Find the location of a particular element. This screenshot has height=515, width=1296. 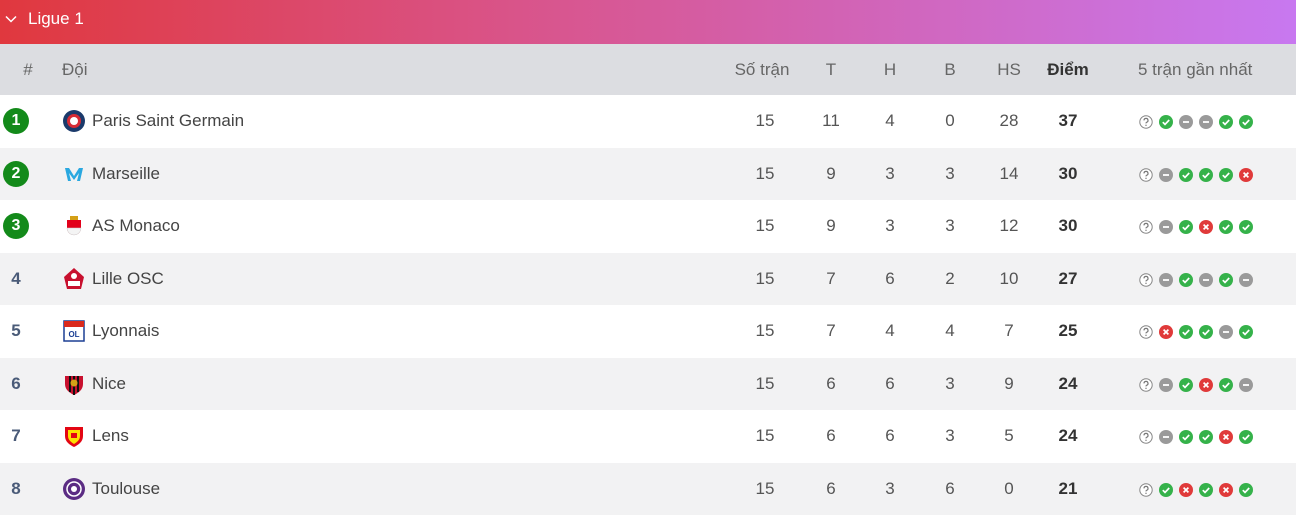

rank: 2 is located at coordinates (16, 174).